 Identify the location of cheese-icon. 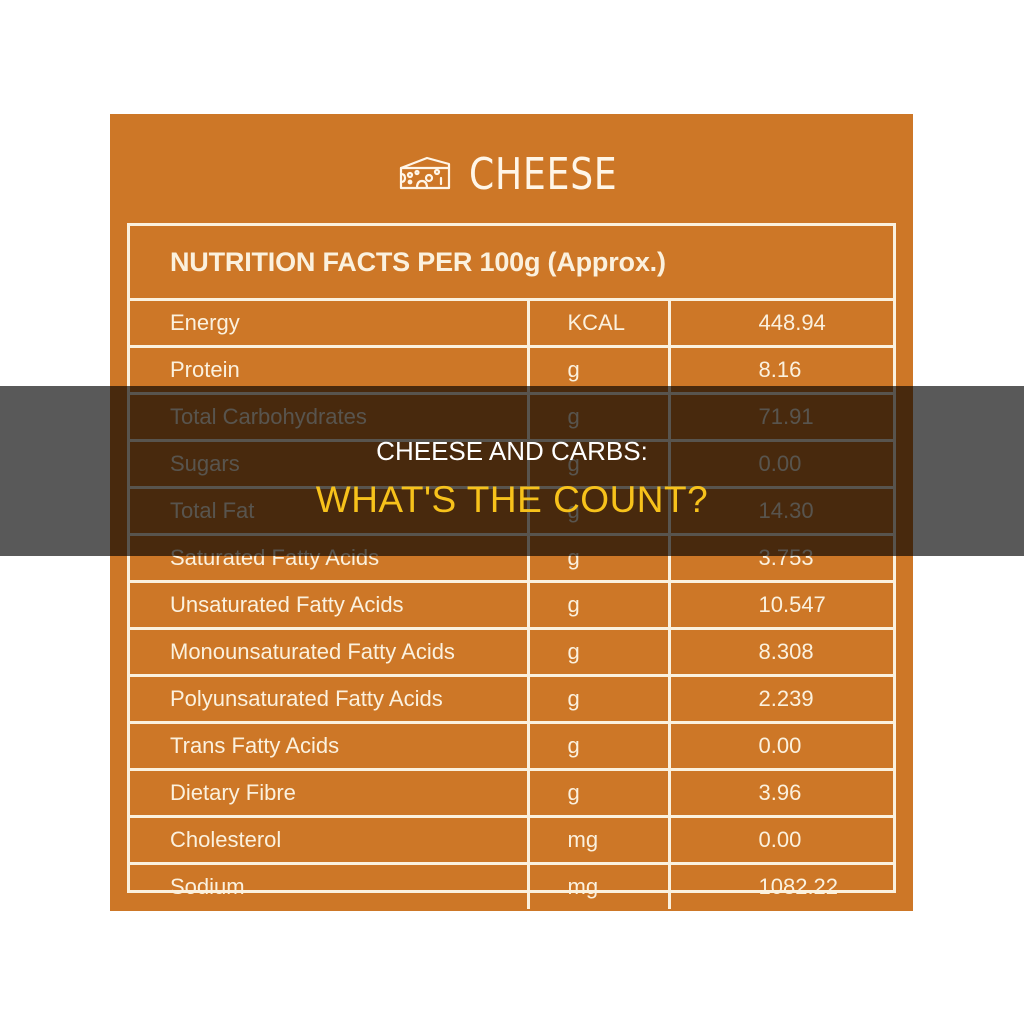
(425, 173).